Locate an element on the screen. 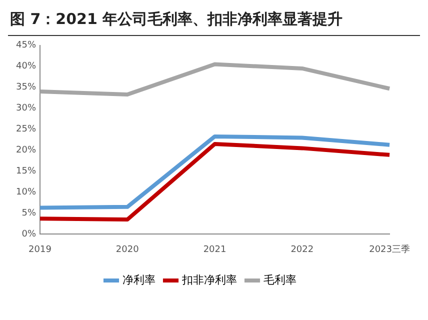 Image resolution: width=428 pixels, height=320 pixels. y-tick-label: 40% is located at coordinates (26, 67).